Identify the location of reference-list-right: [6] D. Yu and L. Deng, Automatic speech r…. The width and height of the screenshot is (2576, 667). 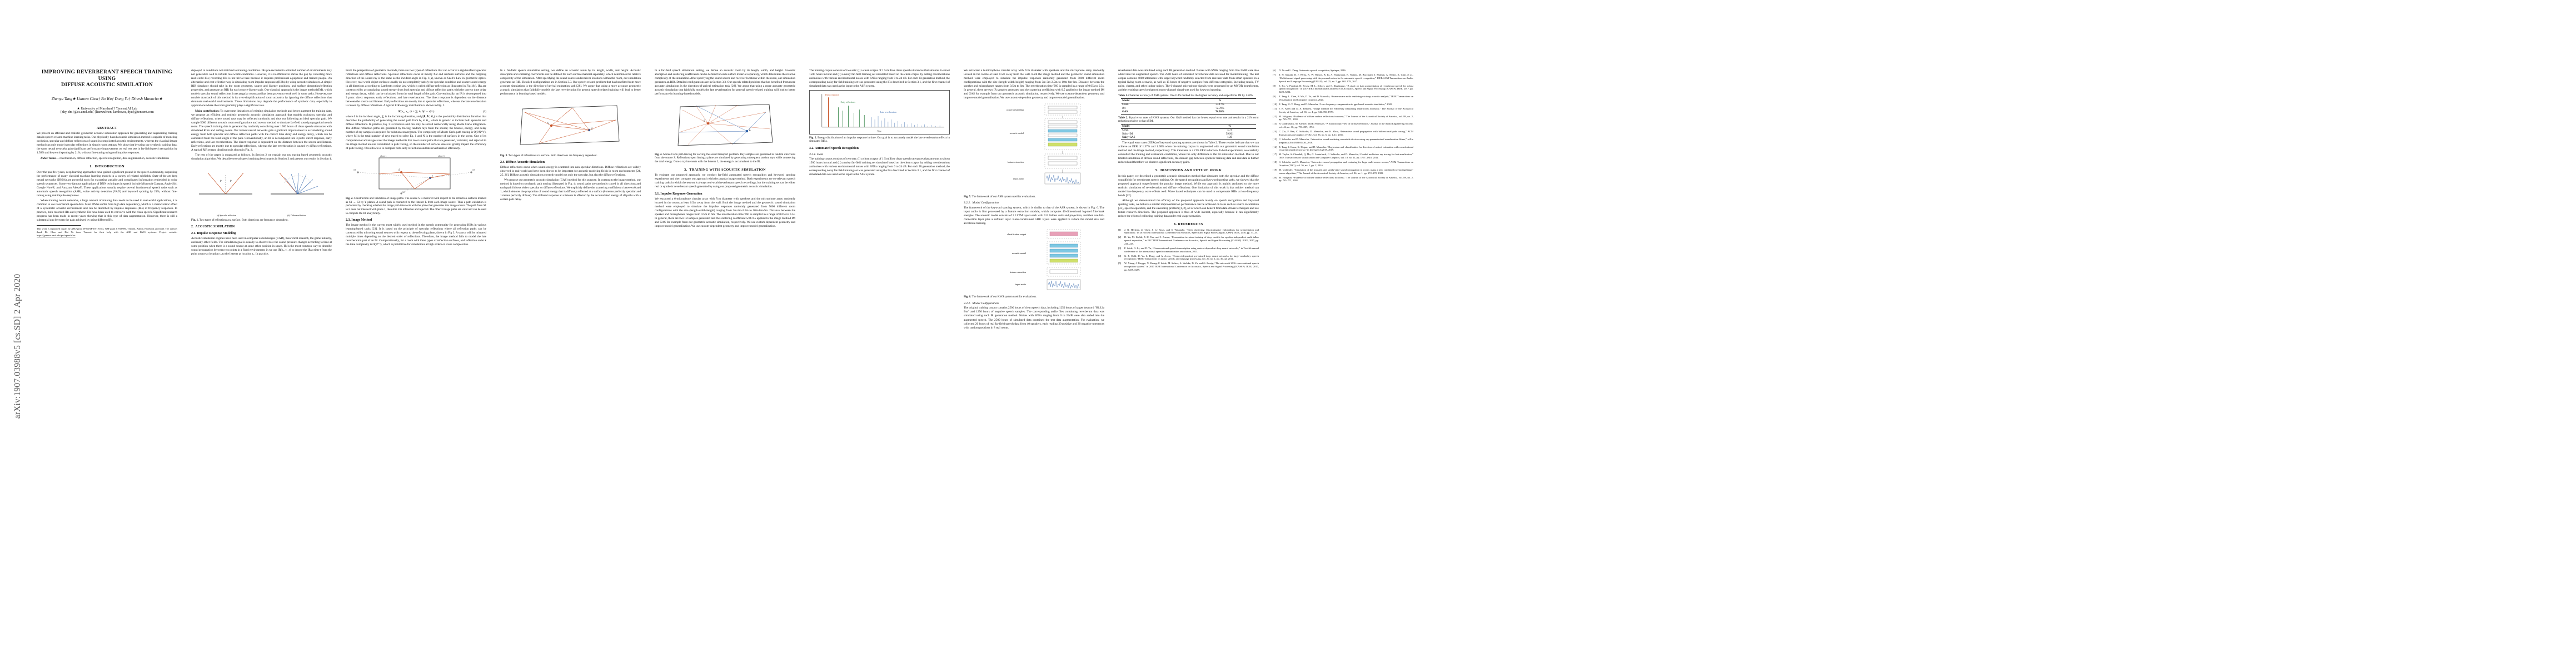
(1343, 125).